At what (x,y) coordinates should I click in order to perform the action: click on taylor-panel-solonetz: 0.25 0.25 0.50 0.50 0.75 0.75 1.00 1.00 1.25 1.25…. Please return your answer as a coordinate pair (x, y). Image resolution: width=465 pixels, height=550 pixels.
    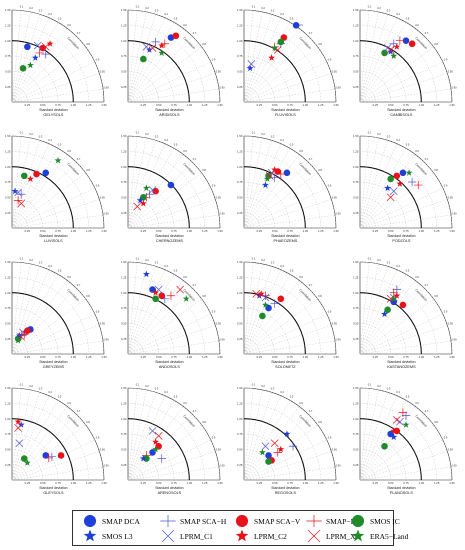
    Looking at the image, I should click on (289, 312).